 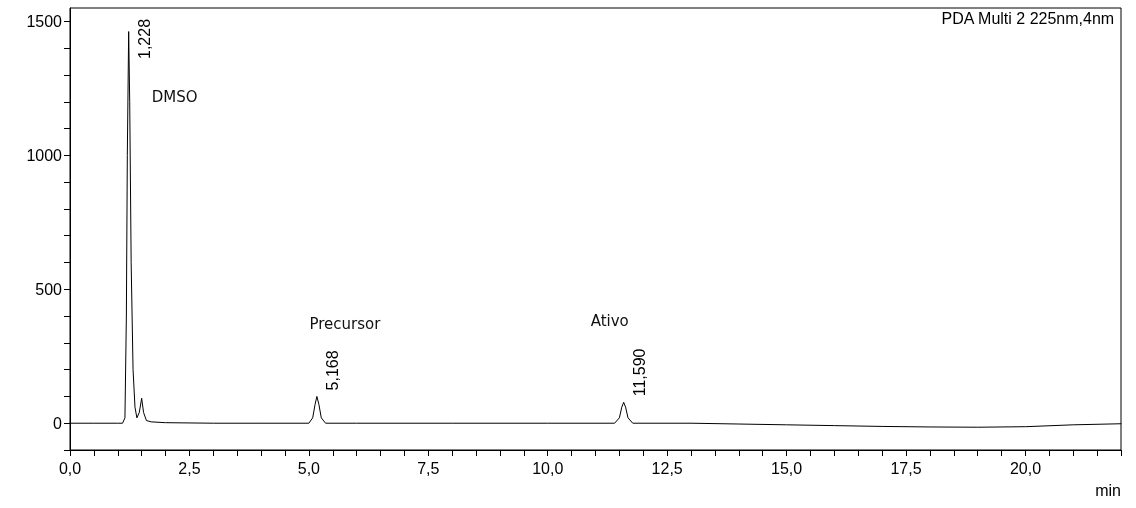 What do you see at coordinates (1025, 468) in the screenshot?
I see `x-tick-label: 20,0` at bounding box center [1025, 468].